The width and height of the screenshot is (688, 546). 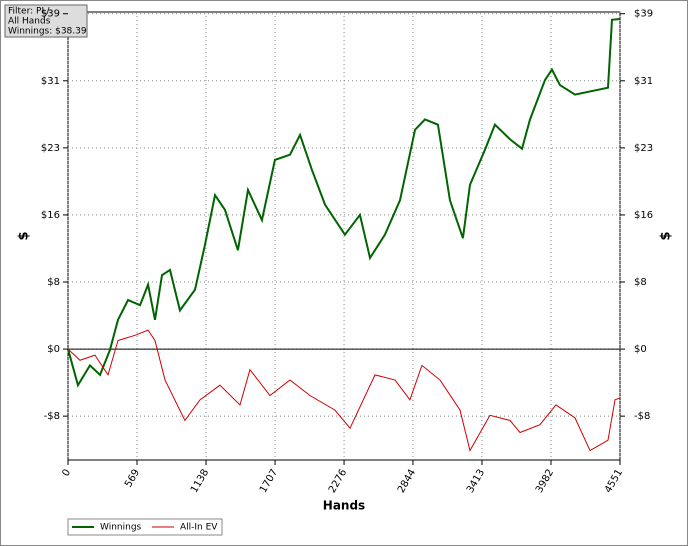 What do you see at coordinates (199, 528) in the screenshot?
I see `legend-label: All-In EV` at bounding box center [199, 528].